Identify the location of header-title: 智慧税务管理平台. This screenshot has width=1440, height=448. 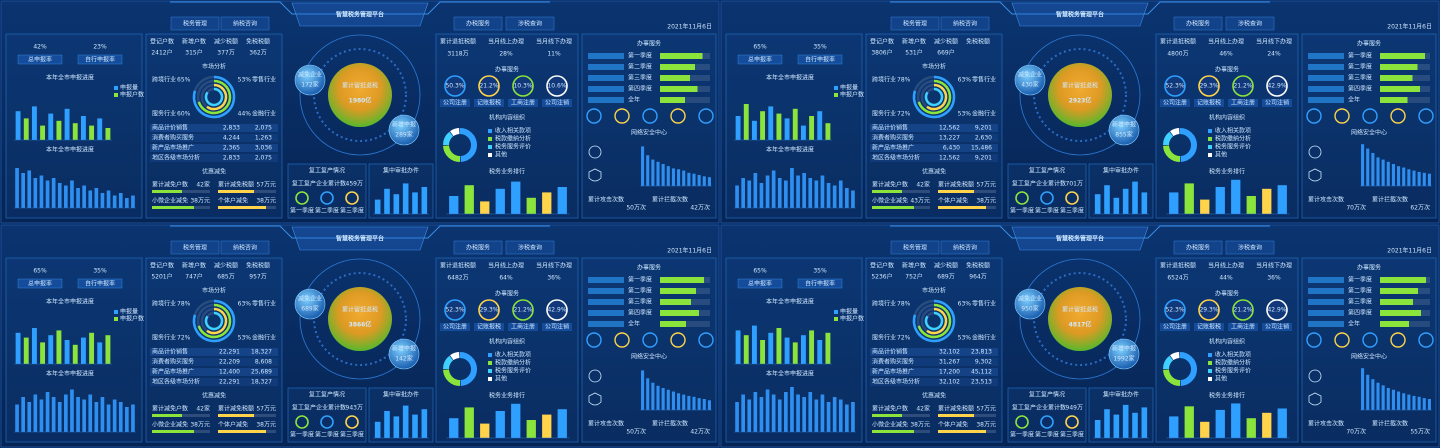
(360, 15).